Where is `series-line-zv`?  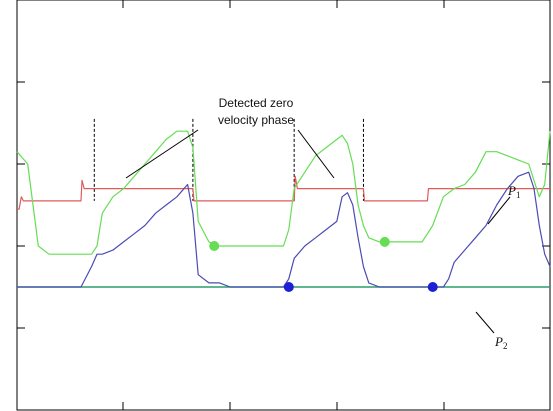
series-line-zv is located at coordinates (283, 192).